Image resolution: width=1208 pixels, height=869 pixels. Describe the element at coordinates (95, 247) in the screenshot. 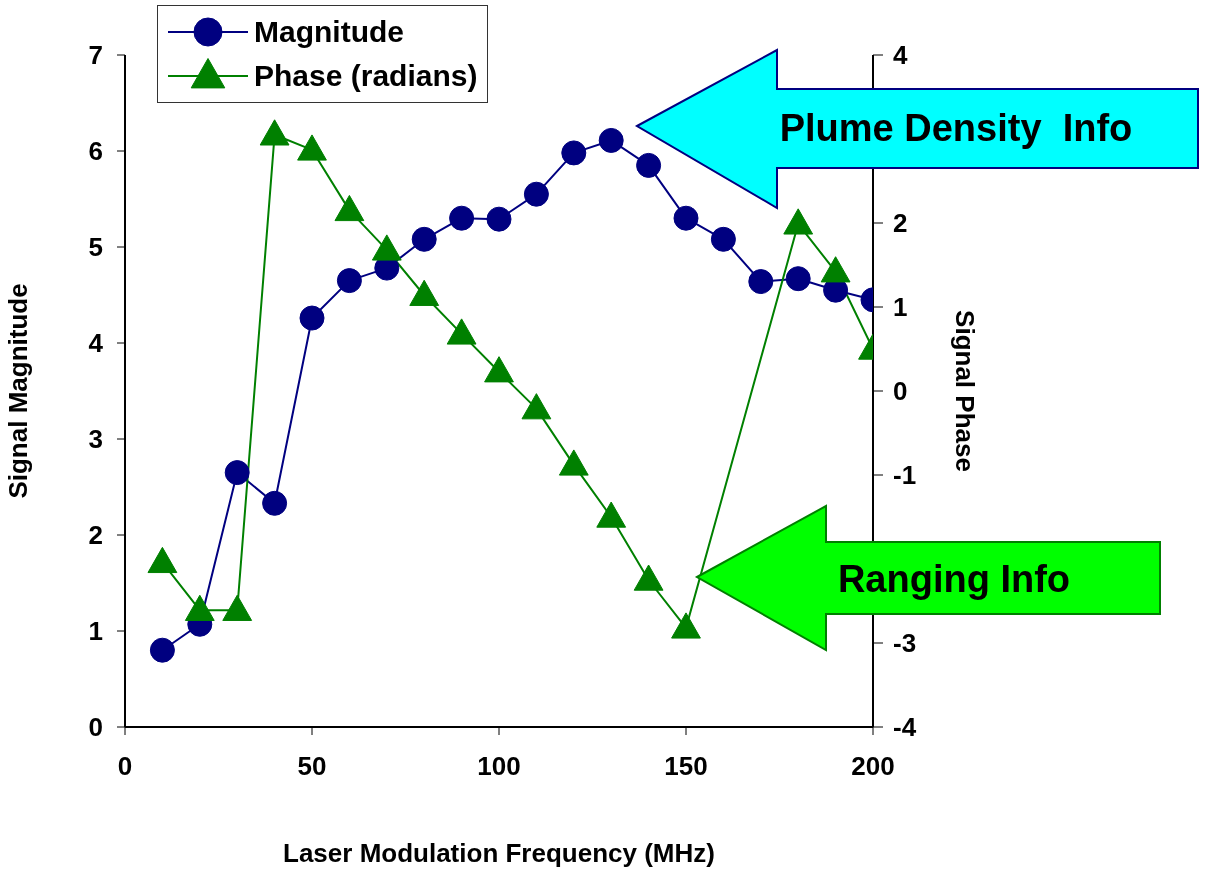

I see `y-tick-label: 5` at that location.